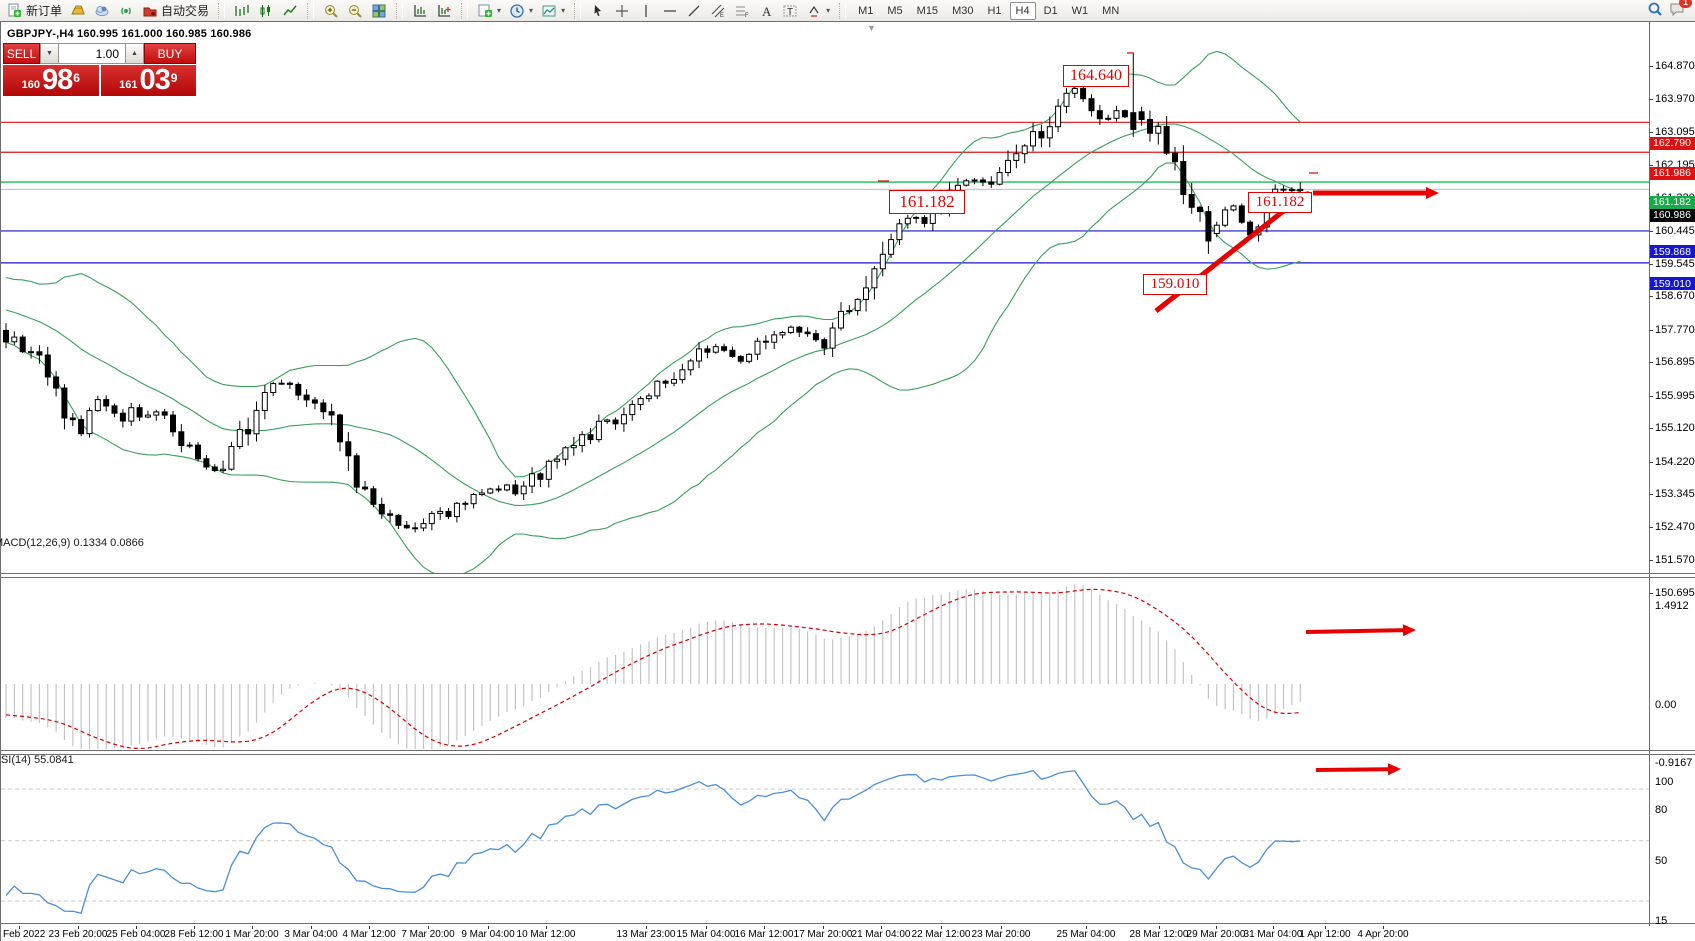  I want to click on tile-windows-button, so click(379, 11).